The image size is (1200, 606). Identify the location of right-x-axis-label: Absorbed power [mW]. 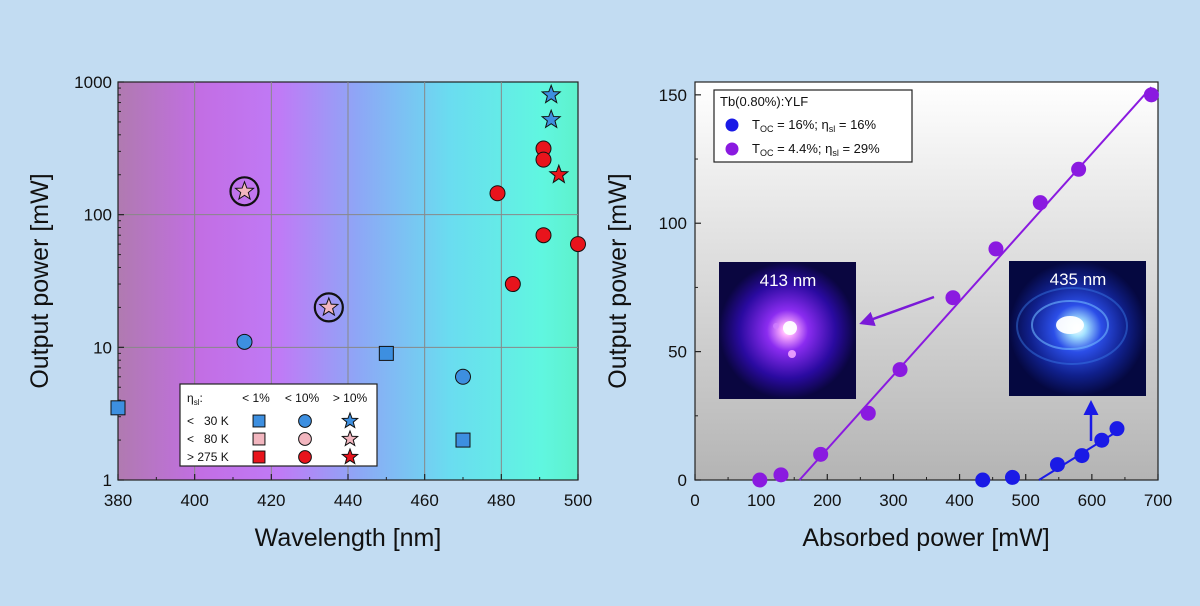
(925, 538).